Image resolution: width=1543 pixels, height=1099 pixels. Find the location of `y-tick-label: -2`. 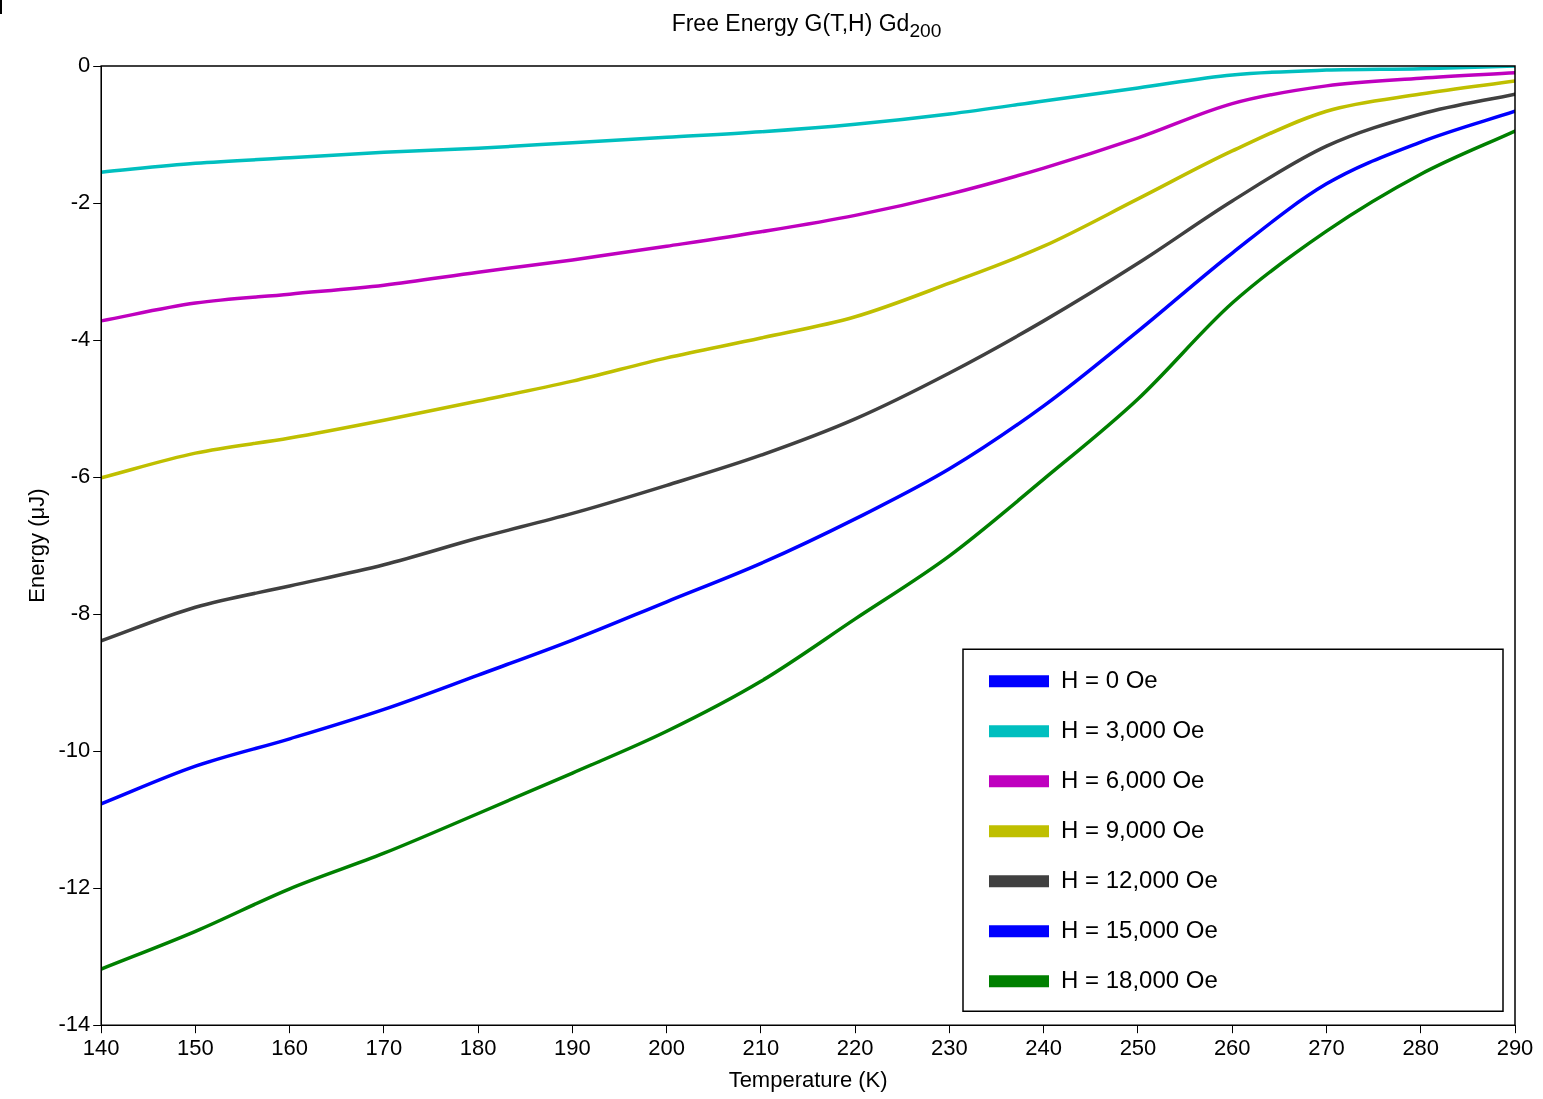

y-tick-label: -2 is located at coordinates (80, 202).